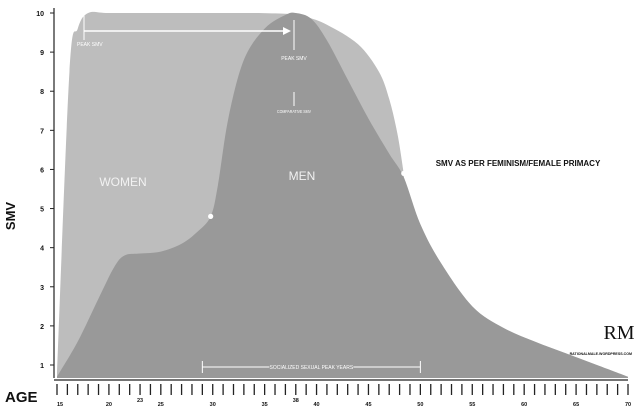  Describe the element at coordinates (296, 401) in the screenshot. I see `x-tick-label: 38` at that location.